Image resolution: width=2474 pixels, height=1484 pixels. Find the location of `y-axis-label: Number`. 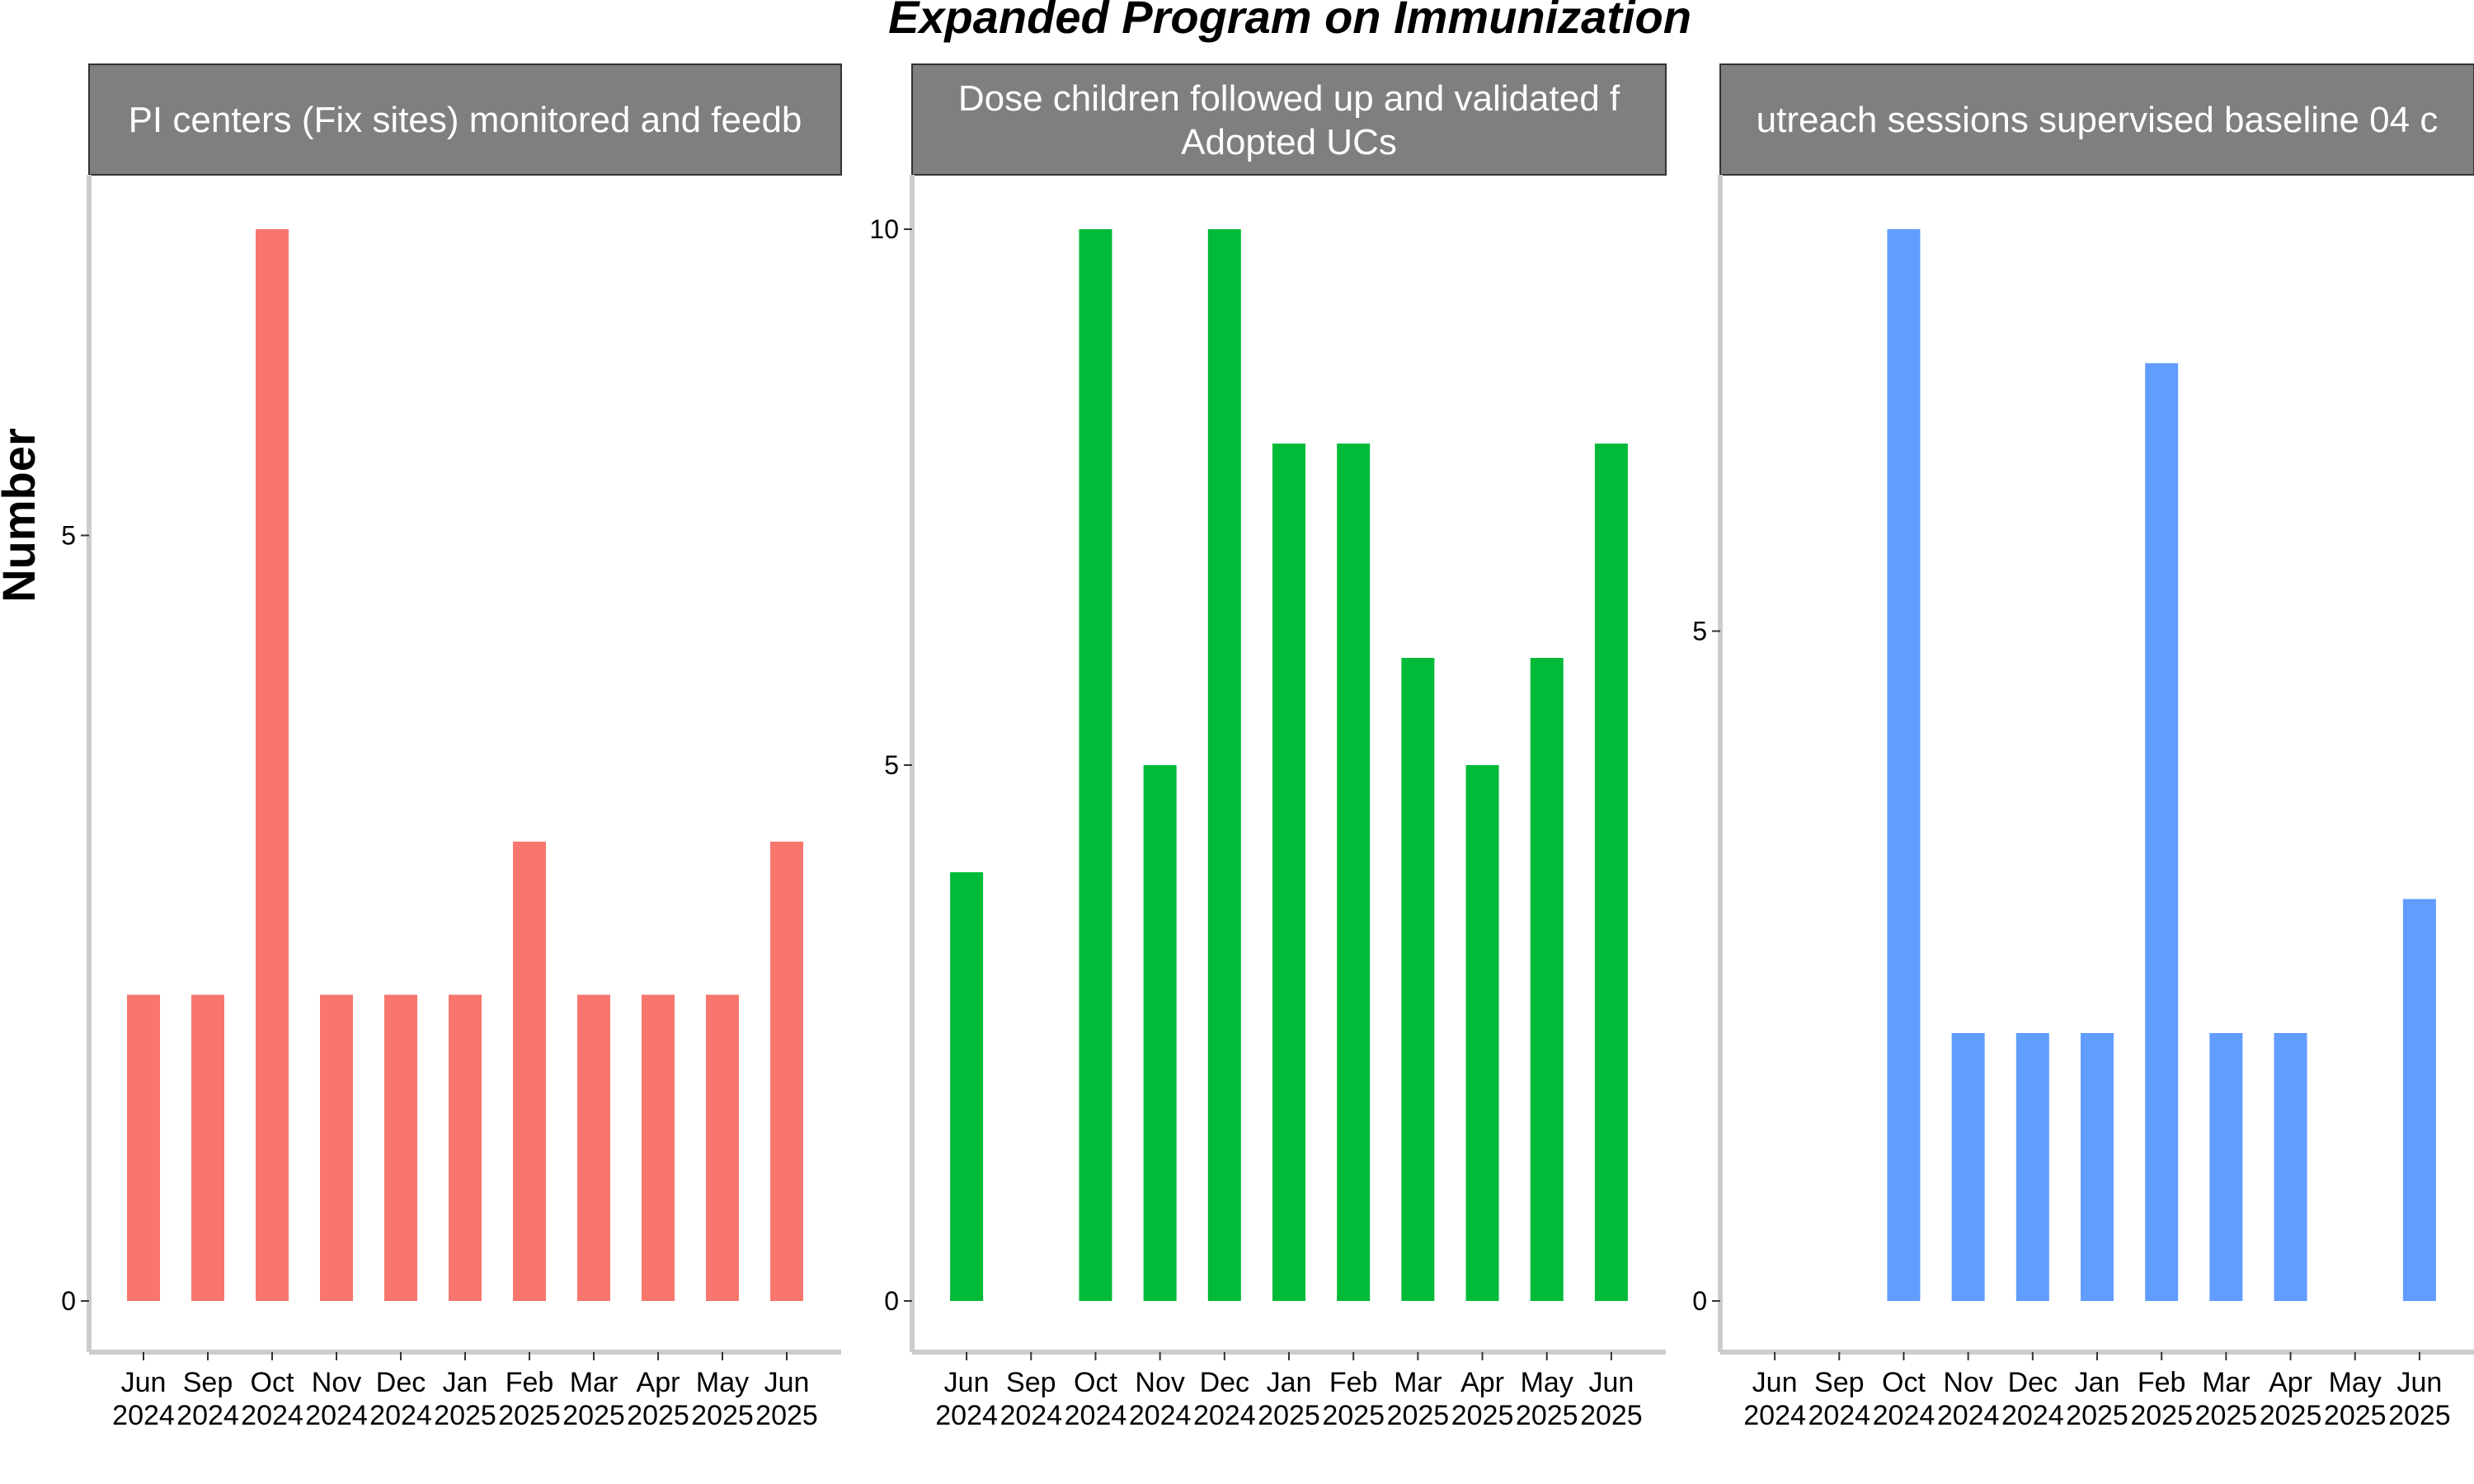

y-axis-label: Number is located at coordinates (22, 515).